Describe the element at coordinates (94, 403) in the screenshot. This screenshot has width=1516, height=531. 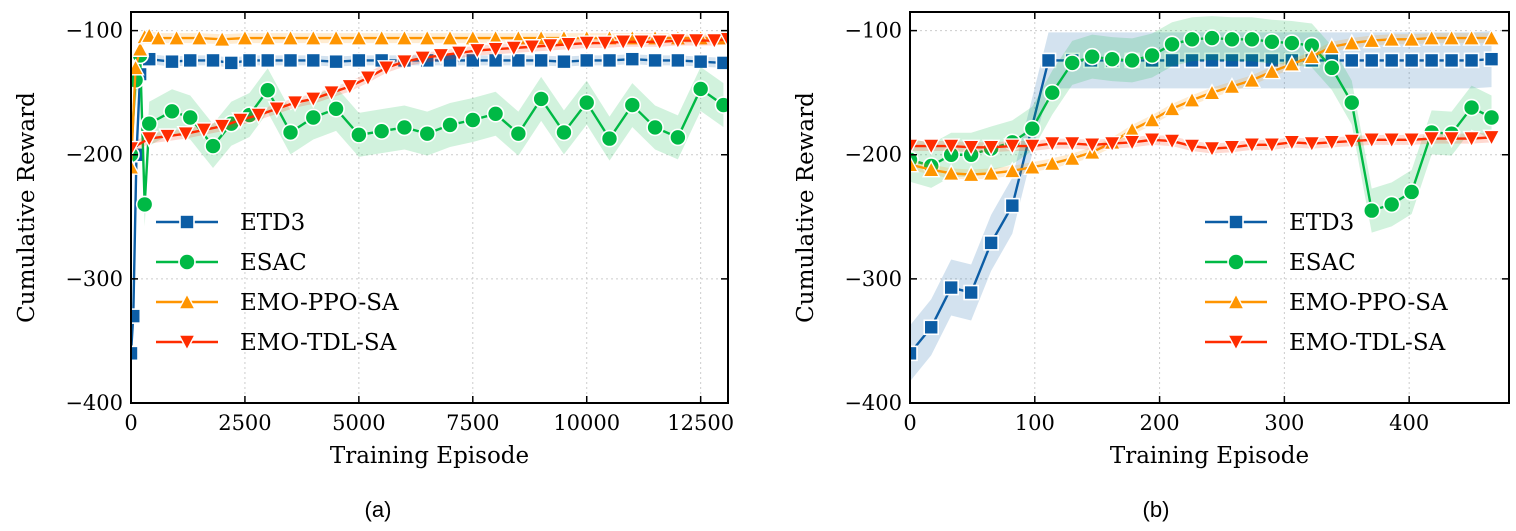
I see `panel-a-ytick-label-0: −400` at that location.